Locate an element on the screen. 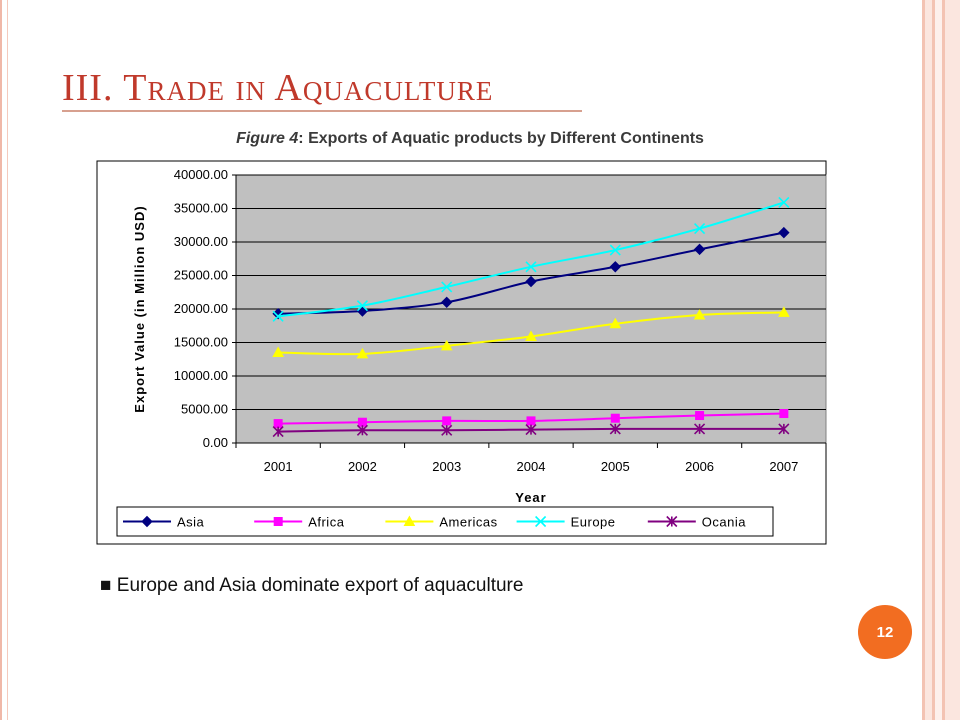 The width and height of the screenshot is (960, 720). legend-label-ocania: Ocania is located at coordinates (724, 522).